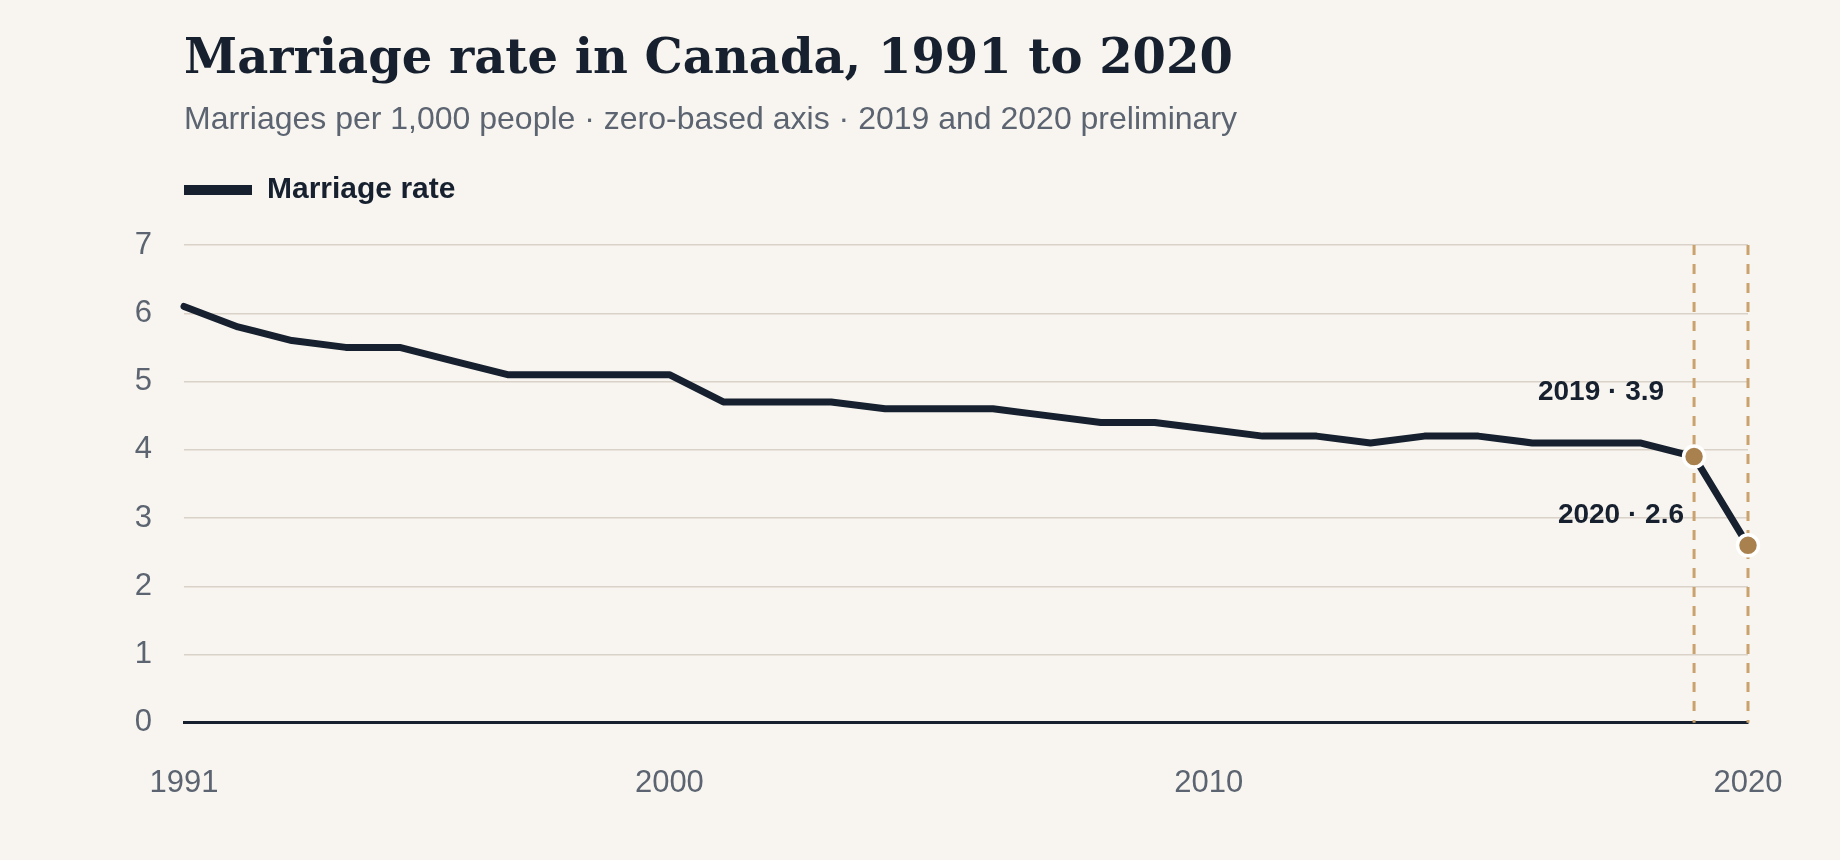 The height and width of the screenshot is (860, 1840). What do you see at coordinates (669, 781) in the screenshot?
I see `x-tick-label: 2000` at bounding box center [669, 781].